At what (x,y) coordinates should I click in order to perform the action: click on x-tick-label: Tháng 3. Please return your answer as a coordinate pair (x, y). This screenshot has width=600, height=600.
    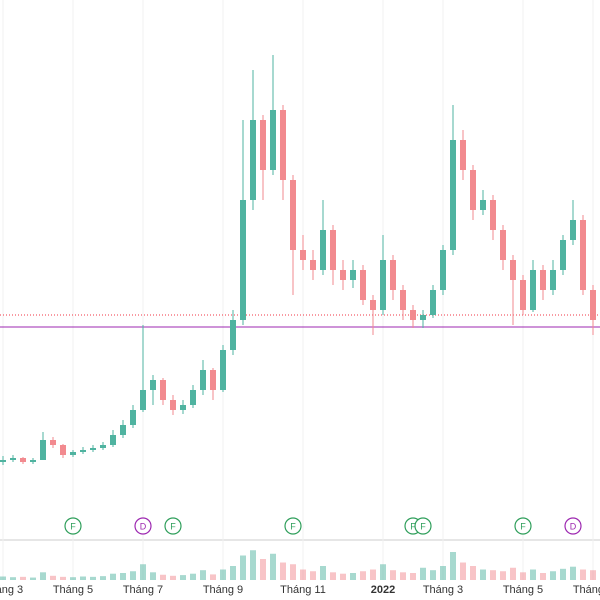
    Looking at the image, I should click on (11, 590).